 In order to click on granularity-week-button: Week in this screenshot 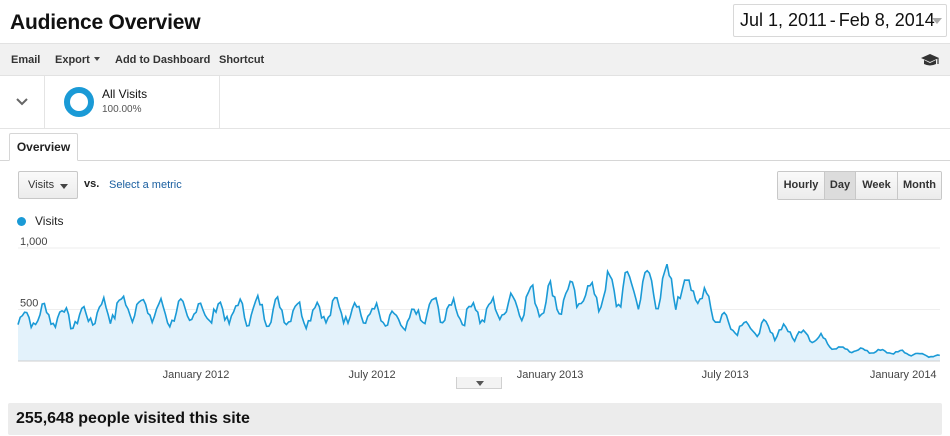, I will do `click(876, 185)`.